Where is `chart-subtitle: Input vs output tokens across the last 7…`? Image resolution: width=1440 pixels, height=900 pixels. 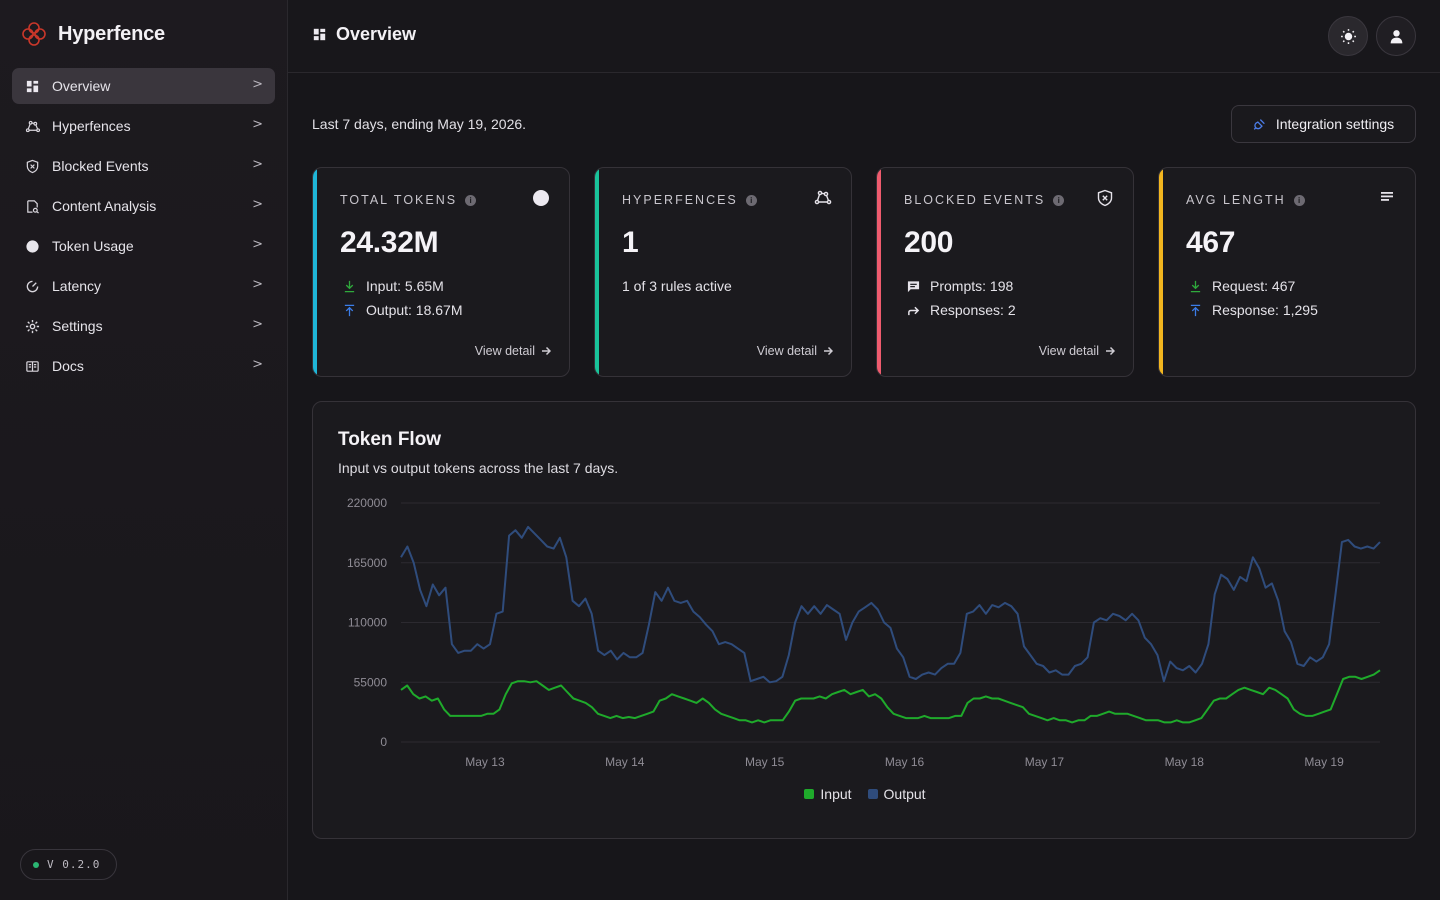 chart-subtitle: Input vs output tokens across the last 7… is located at coordinates (478, 468).